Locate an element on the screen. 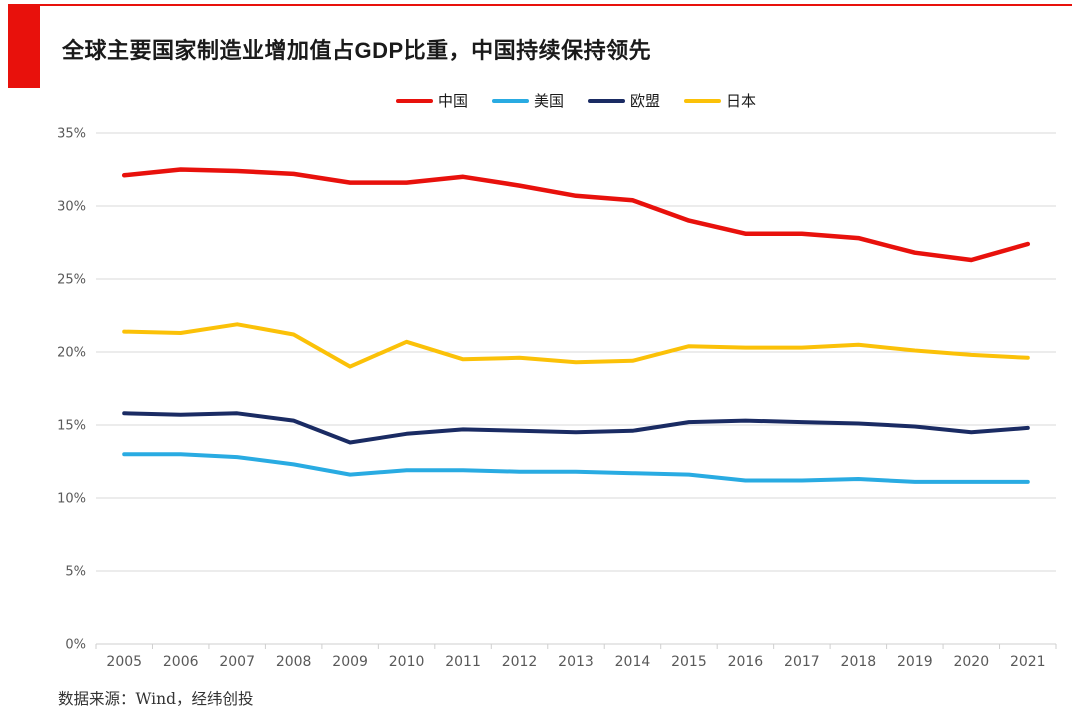 This screenshot has height=719, width=1080. series-line-japan is located at coordinates (576, 345).